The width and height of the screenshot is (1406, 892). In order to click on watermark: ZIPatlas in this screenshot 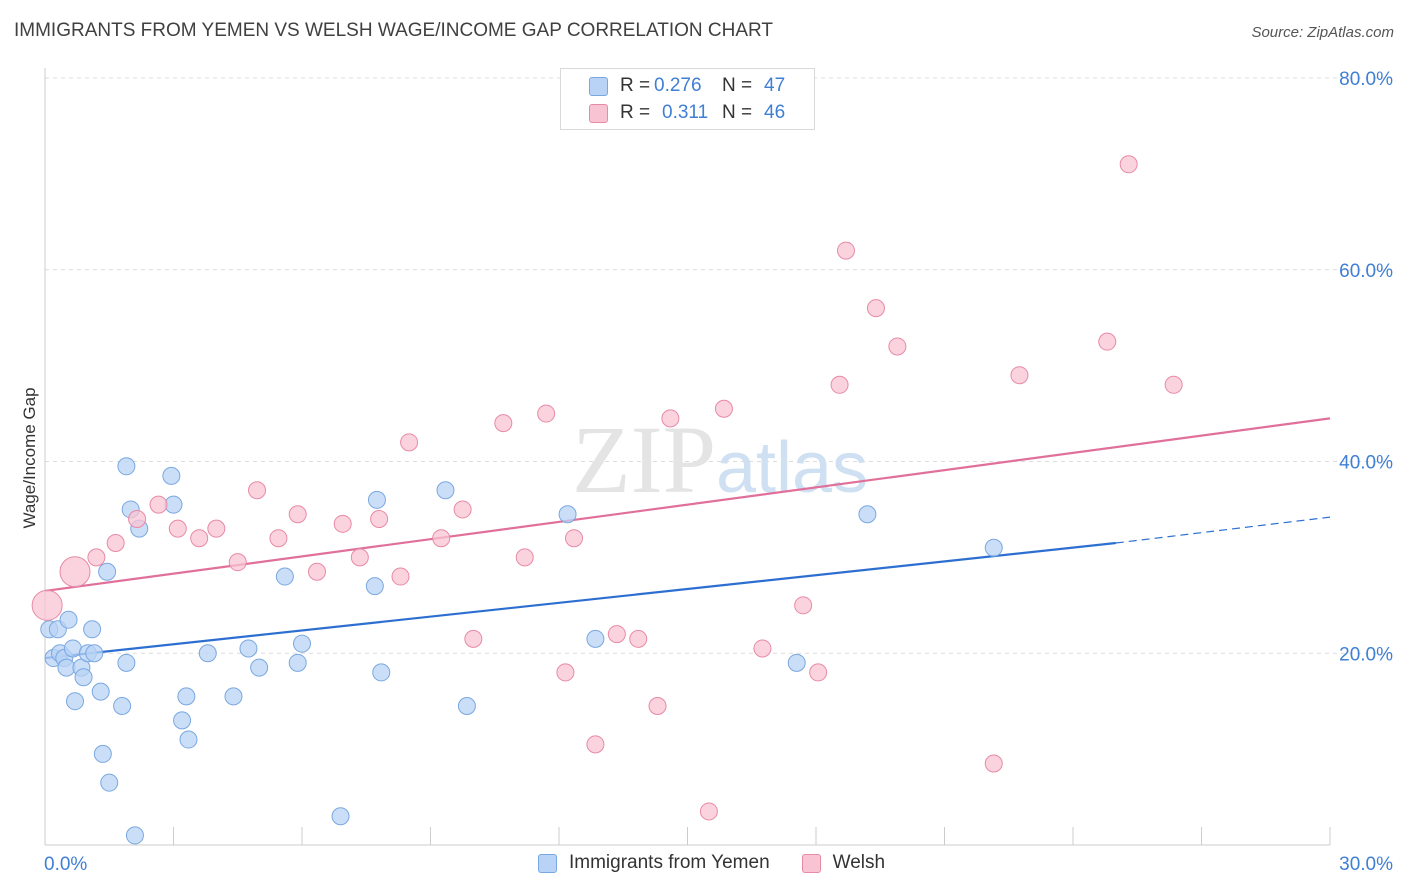, I will do `click(720, 459)`.